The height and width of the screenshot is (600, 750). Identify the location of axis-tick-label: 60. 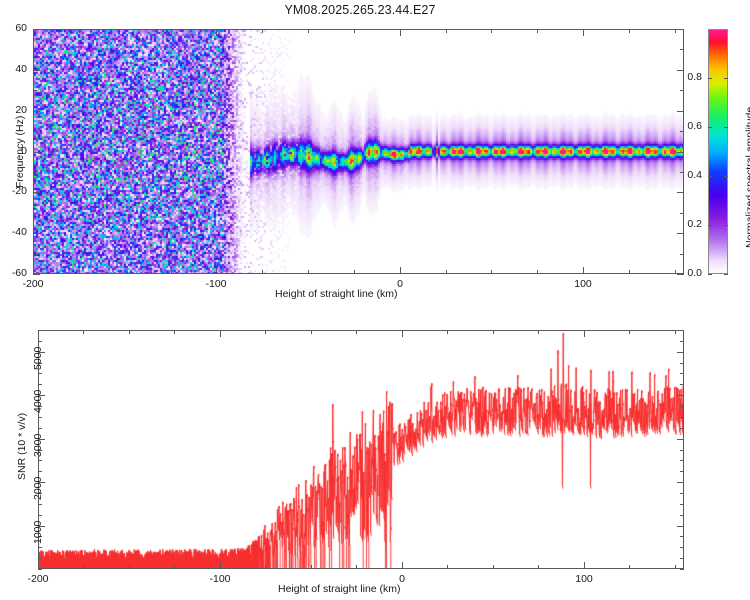
(21, 28).